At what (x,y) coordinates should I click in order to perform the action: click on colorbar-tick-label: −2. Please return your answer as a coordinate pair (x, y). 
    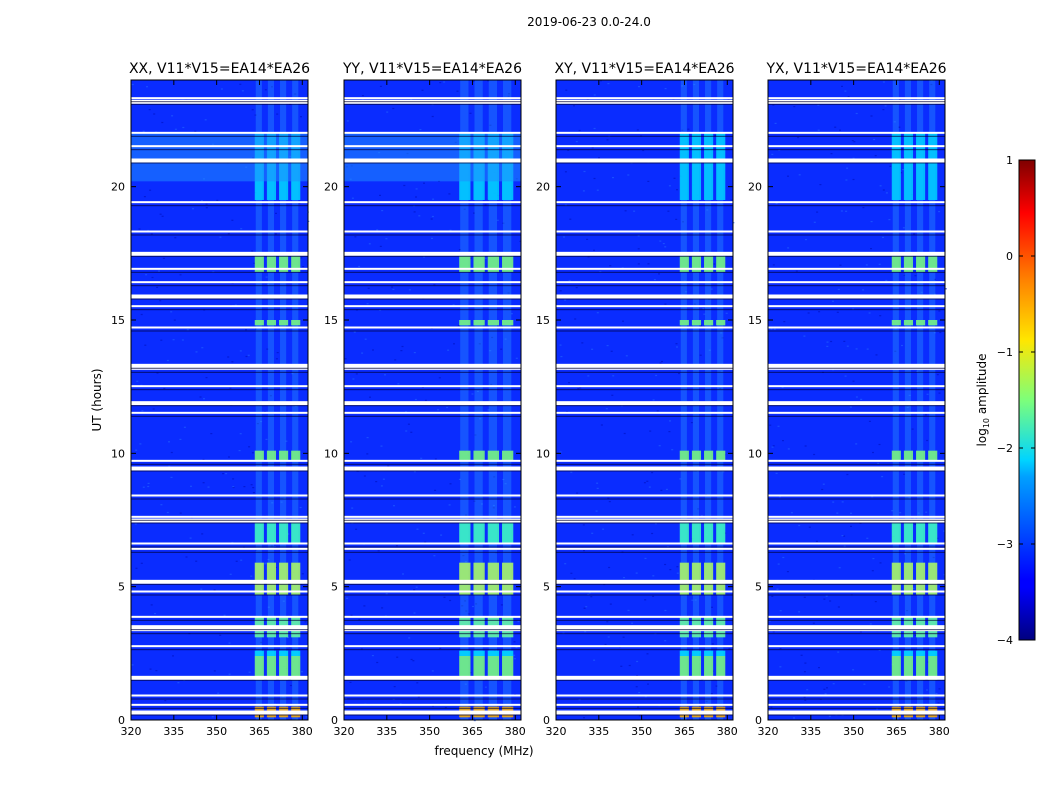
    Looking at the image, I should click on (1005, 448).